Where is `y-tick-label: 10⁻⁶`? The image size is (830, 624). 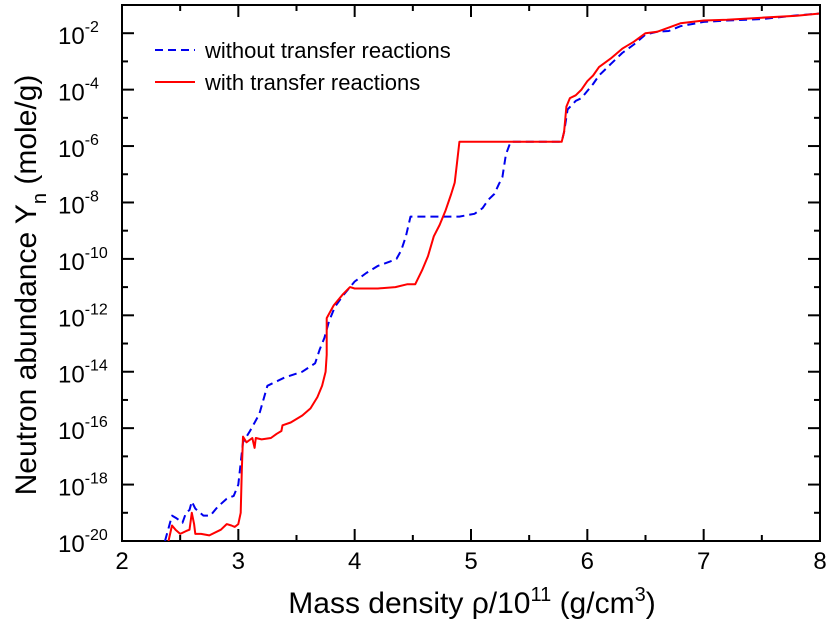 y-tick-label: 10⁻⁶ is located at coordinates (78, 147).